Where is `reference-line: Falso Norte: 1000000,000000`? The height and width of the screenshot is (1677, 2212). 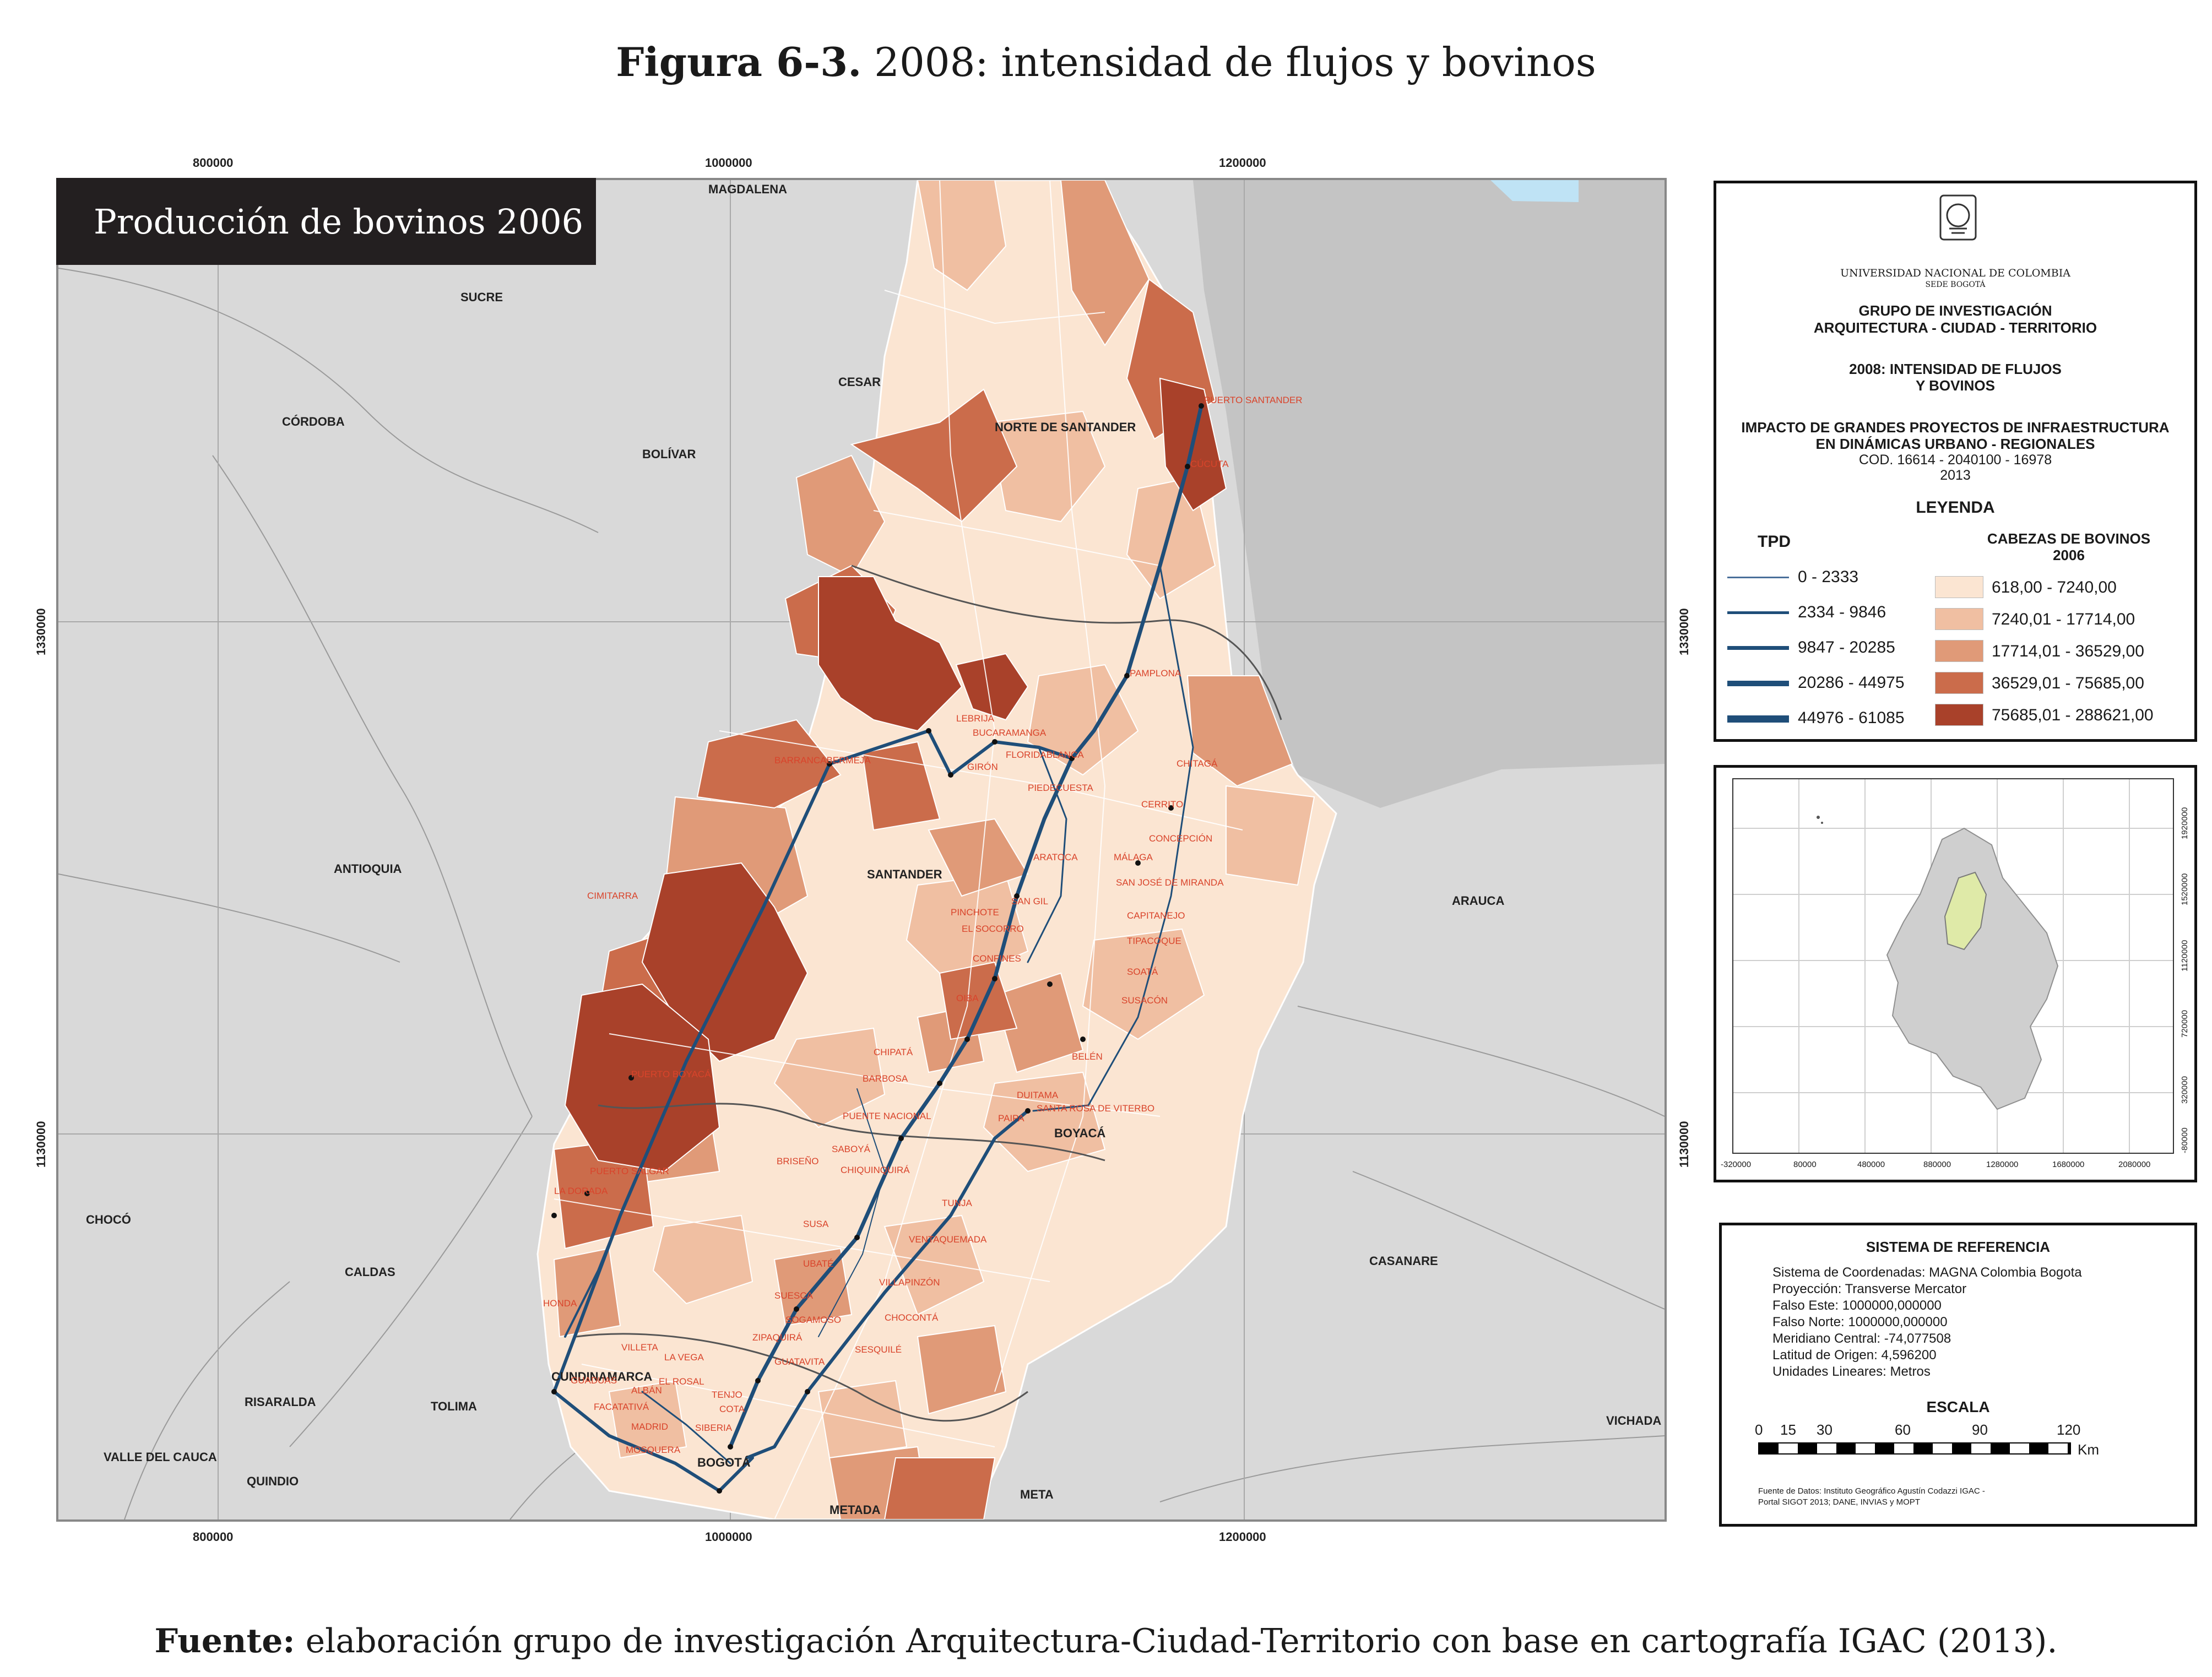
reference-line: Falso Norte: 1000000,000000 is located at coordinates (1860, 1322).